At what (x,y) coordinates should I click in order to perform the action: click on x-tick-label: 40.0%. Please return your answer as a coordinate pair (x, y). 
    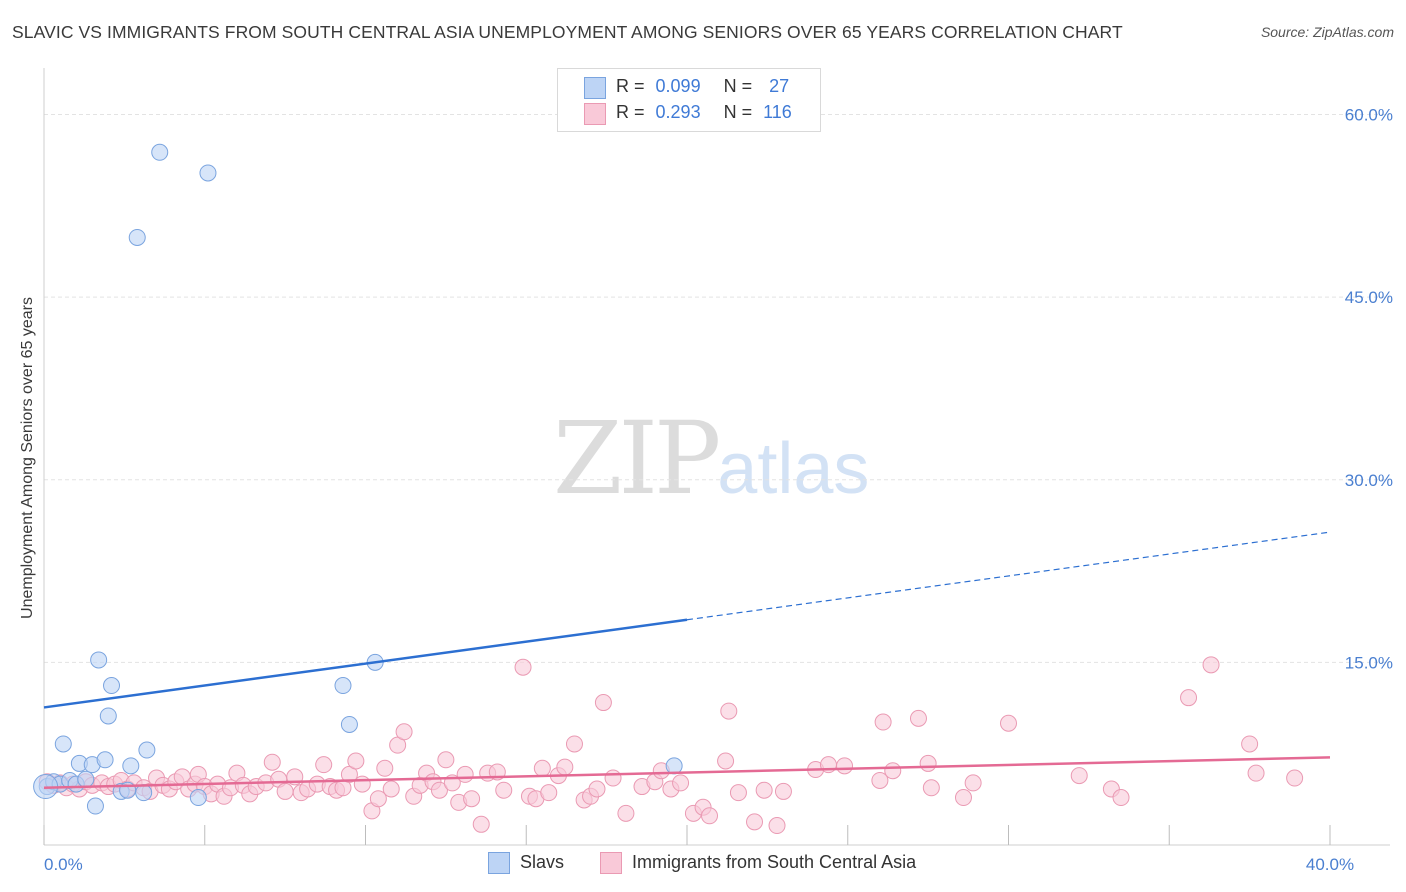
    Looking at the image, I should click on (1330, 864).